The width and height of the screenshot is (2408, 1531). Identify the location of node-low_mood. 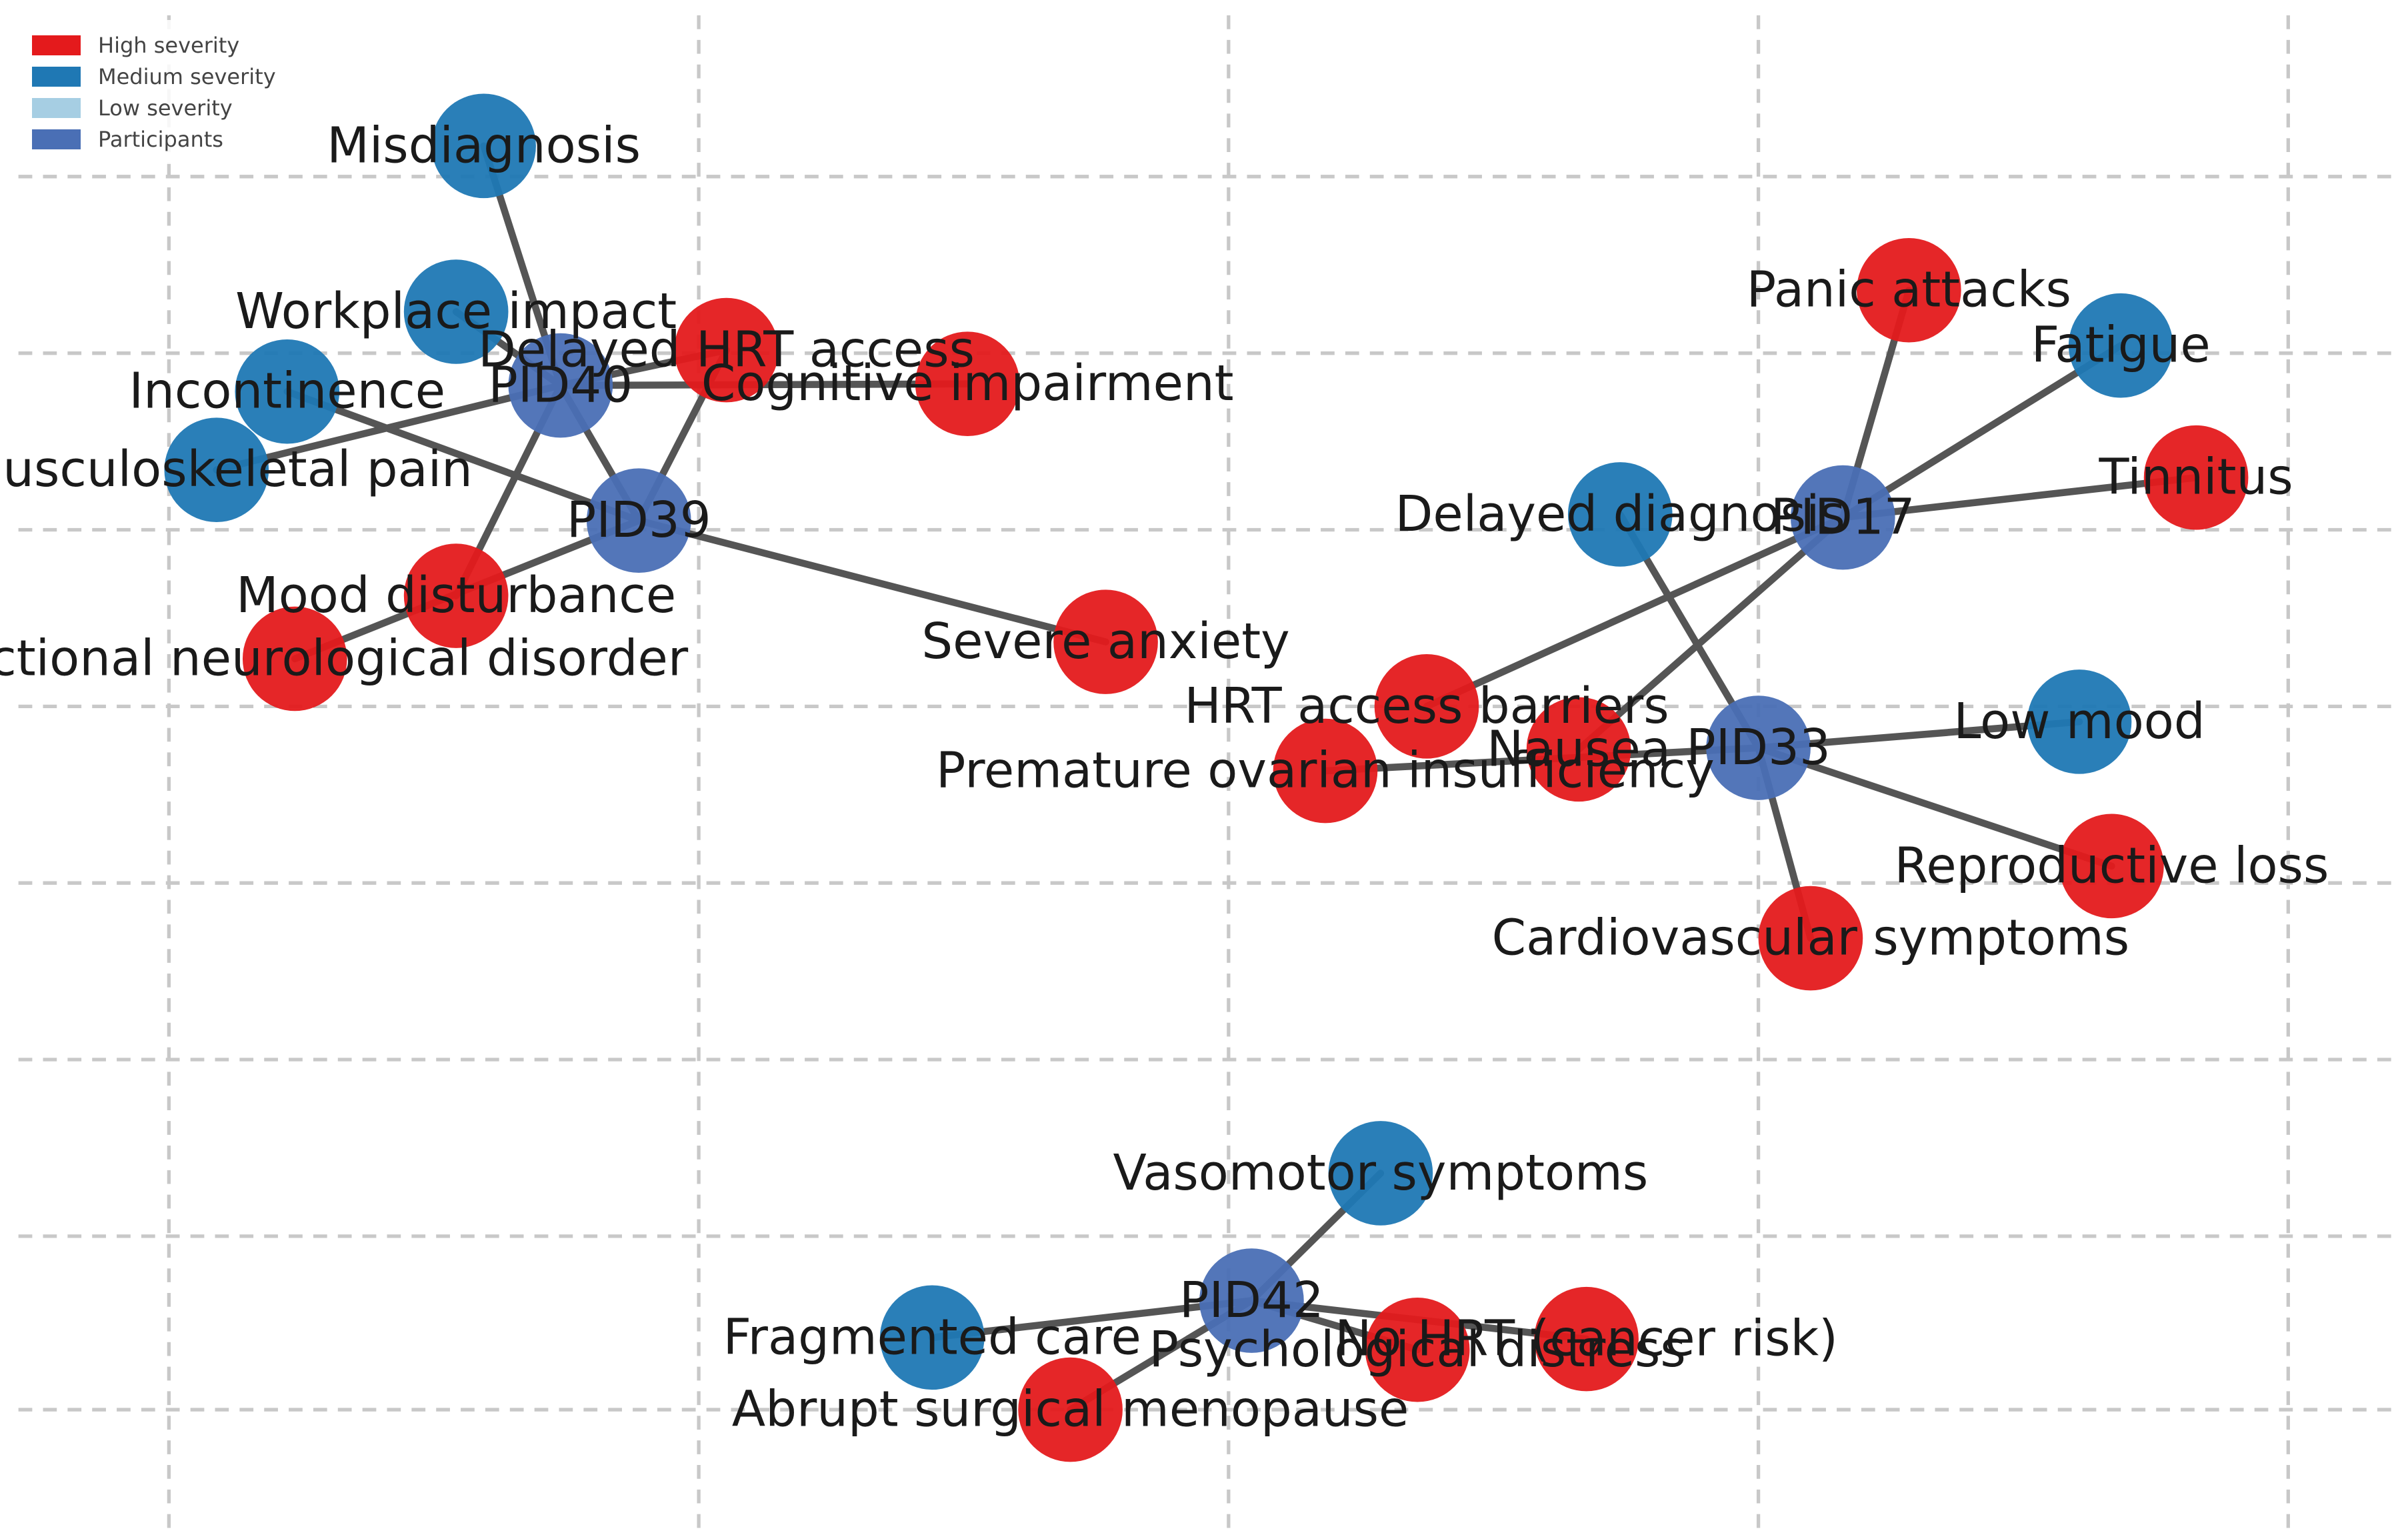
(2079, 721).